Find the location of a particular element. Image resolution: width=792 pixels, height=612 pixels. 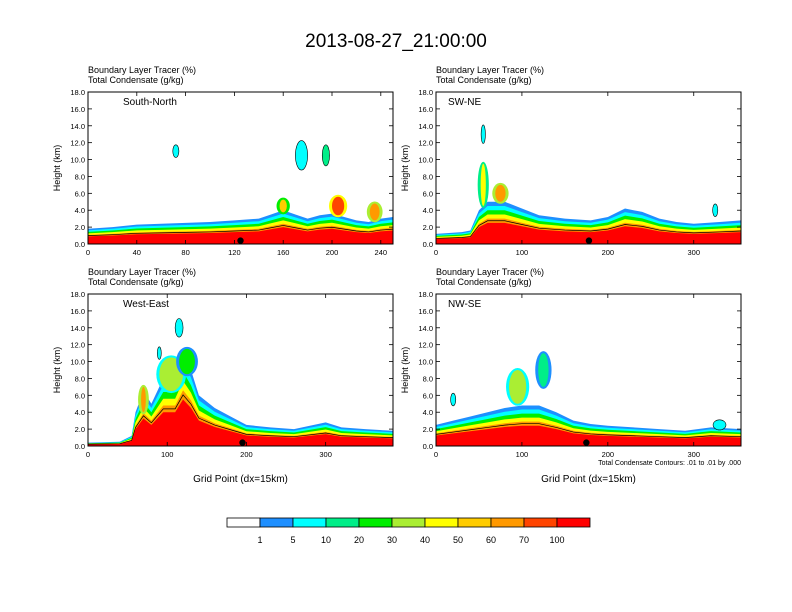

colorbar-label: 30 is located at coordinates (392, 540).